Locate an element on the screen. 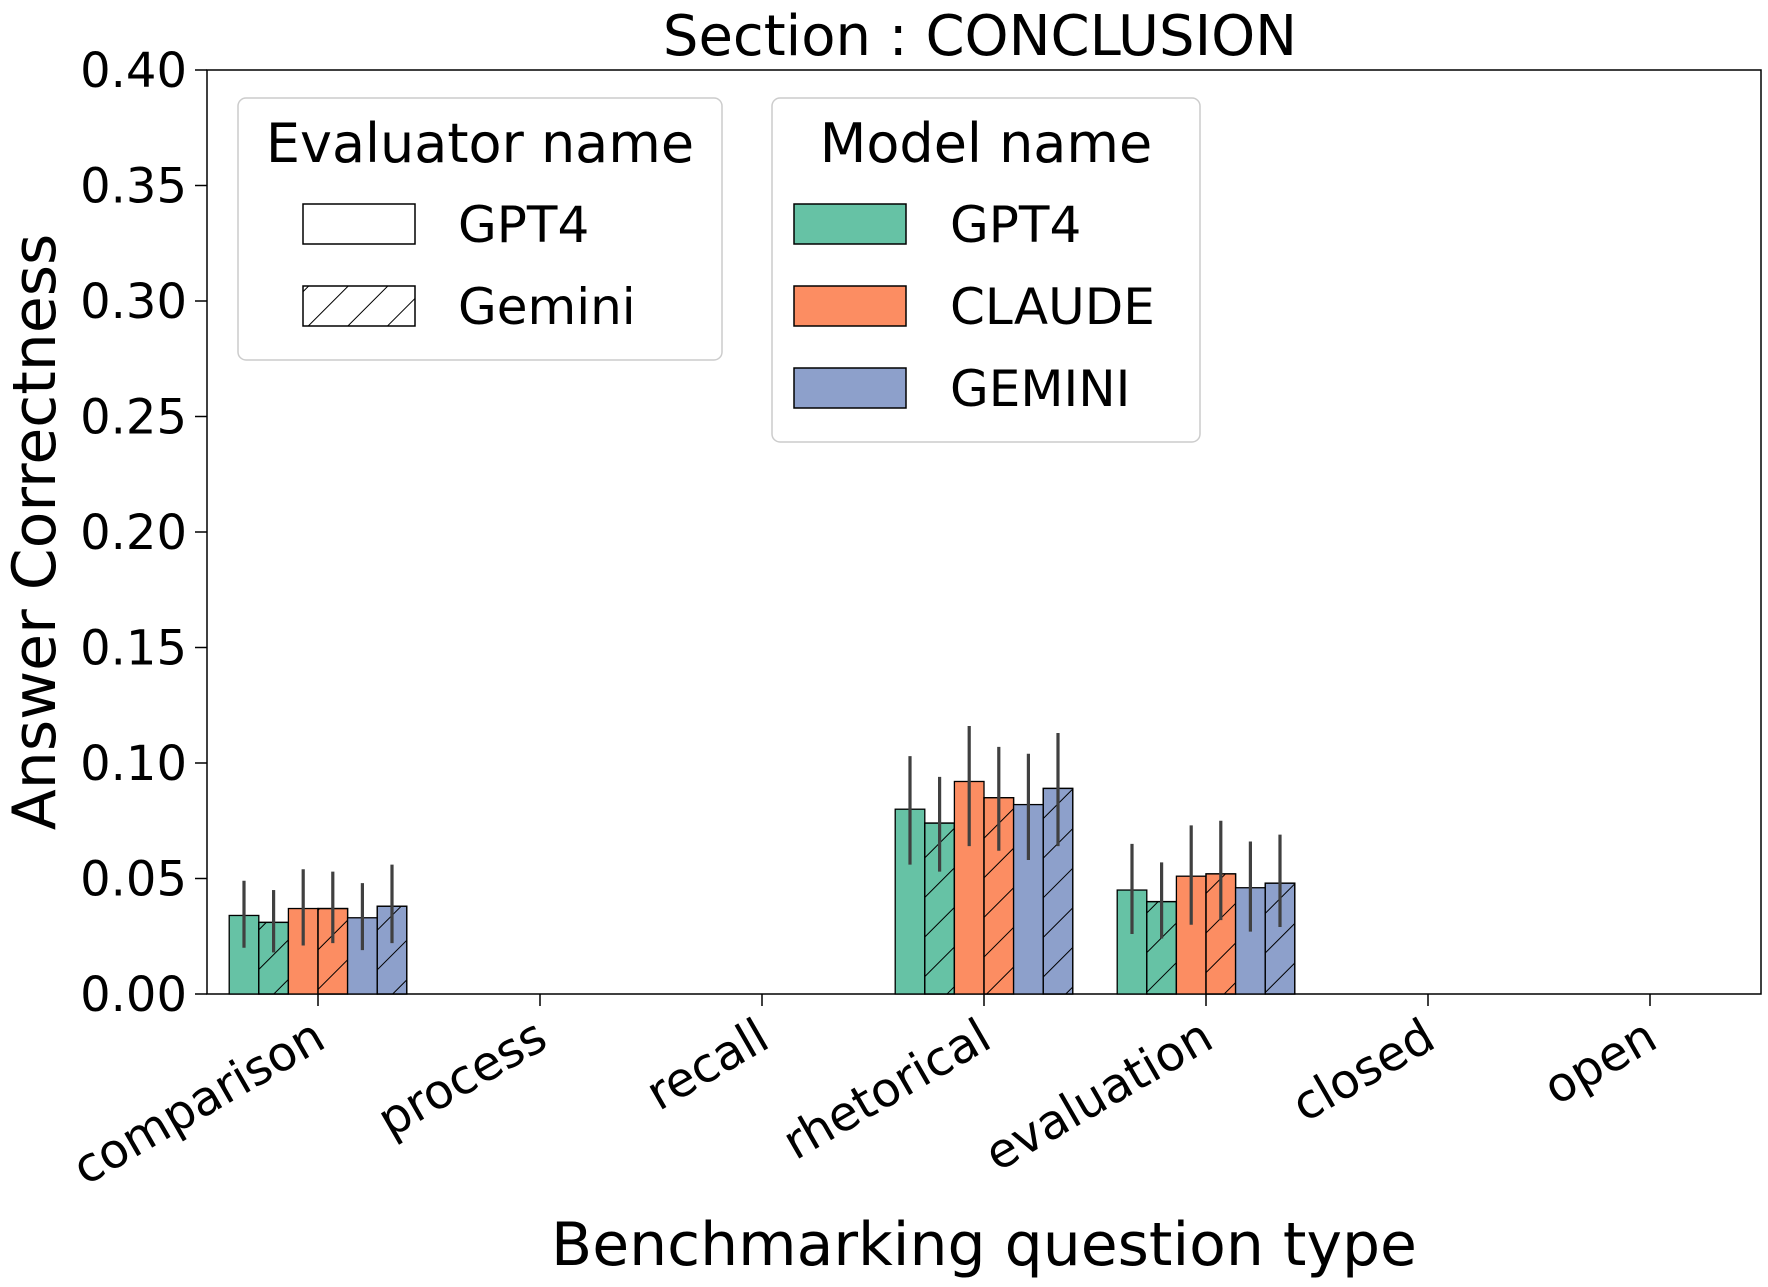  y-tick-label: 0.10 is located at coordinates (133, 764).